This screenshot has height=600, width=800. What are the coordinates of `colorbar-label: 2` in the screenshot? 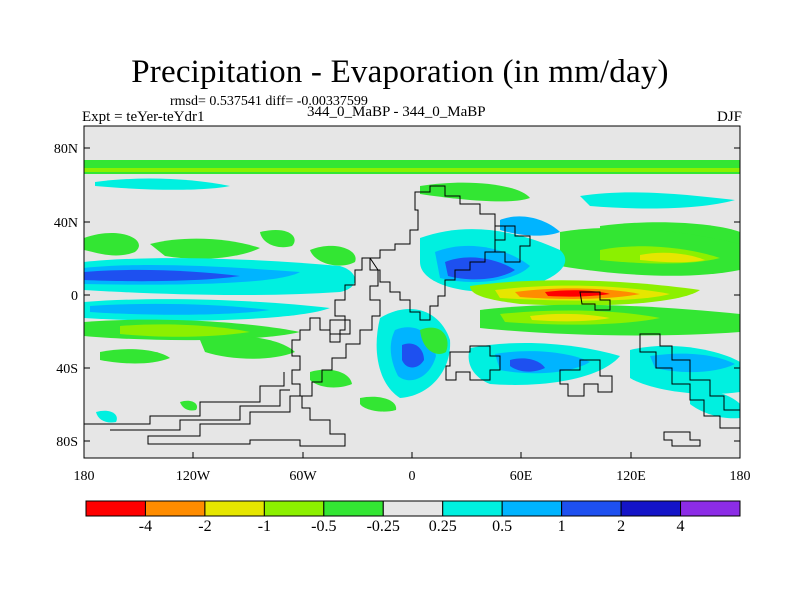 It's located at (621, 526).